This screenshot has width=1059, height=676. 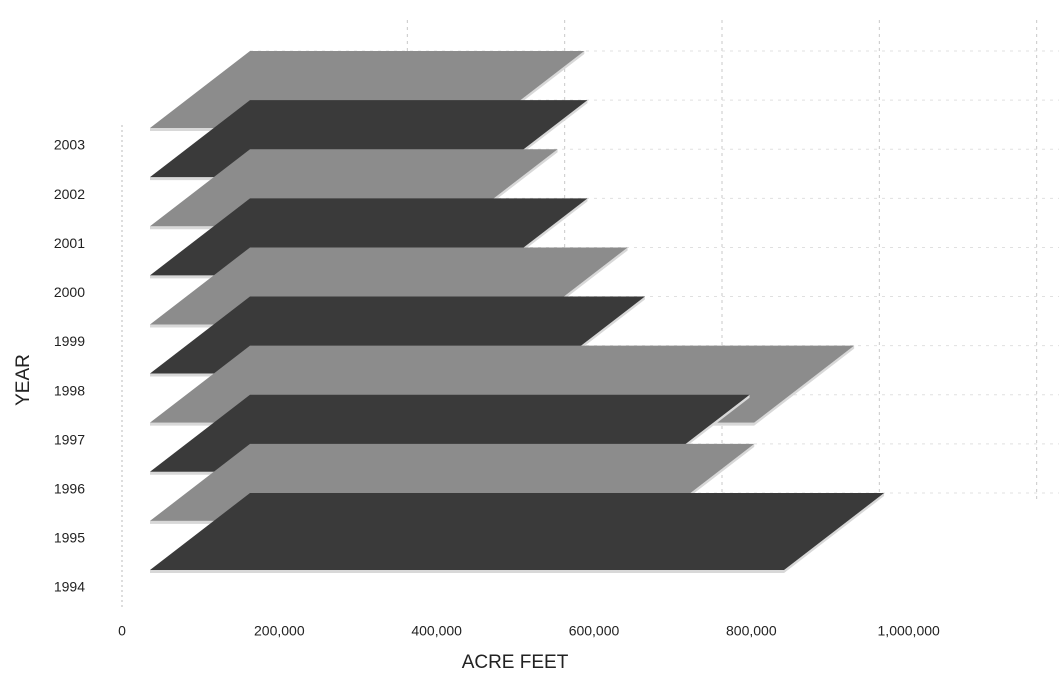 I want to click on y-tick-label: 1997, so click(x=69, y=439).